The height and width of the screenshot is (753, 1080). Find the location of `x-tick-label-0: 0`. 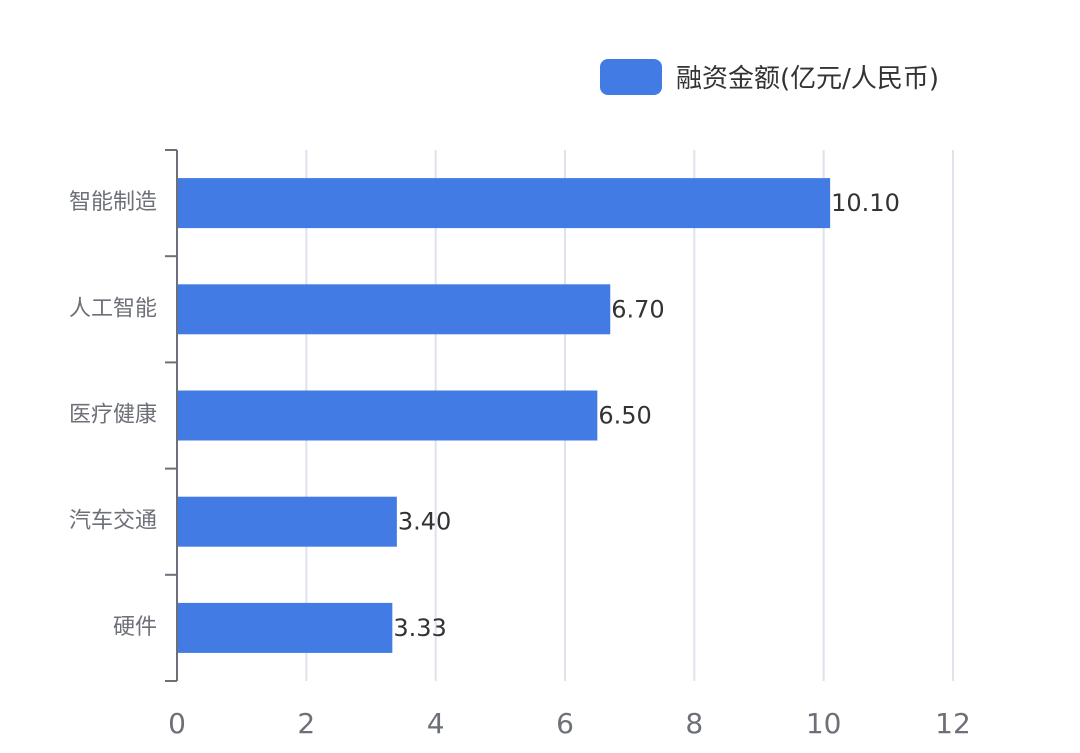

x-tick-label-0: 0 is located at coordinates (177, 723).